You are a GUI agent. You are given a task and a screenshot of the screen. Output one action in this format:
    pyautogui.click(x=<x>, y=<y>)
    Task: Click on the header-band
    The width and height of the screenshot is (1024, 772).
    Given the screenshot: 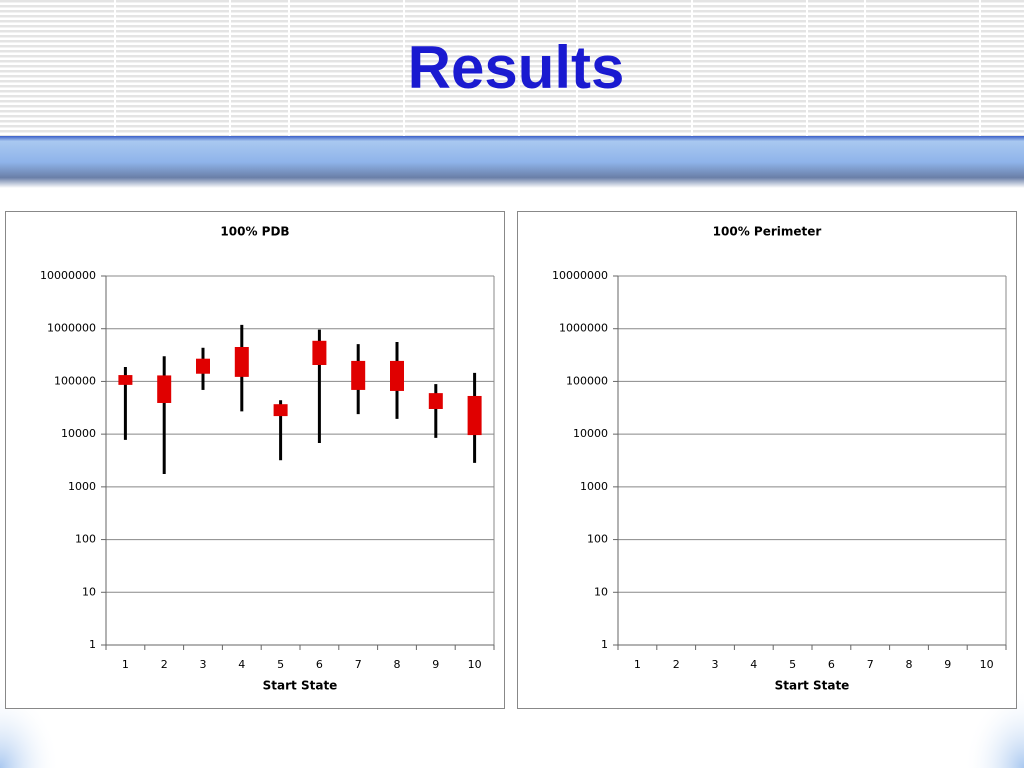 What is the action you would take?
    pyautogui.click(x=512, y=162)
    